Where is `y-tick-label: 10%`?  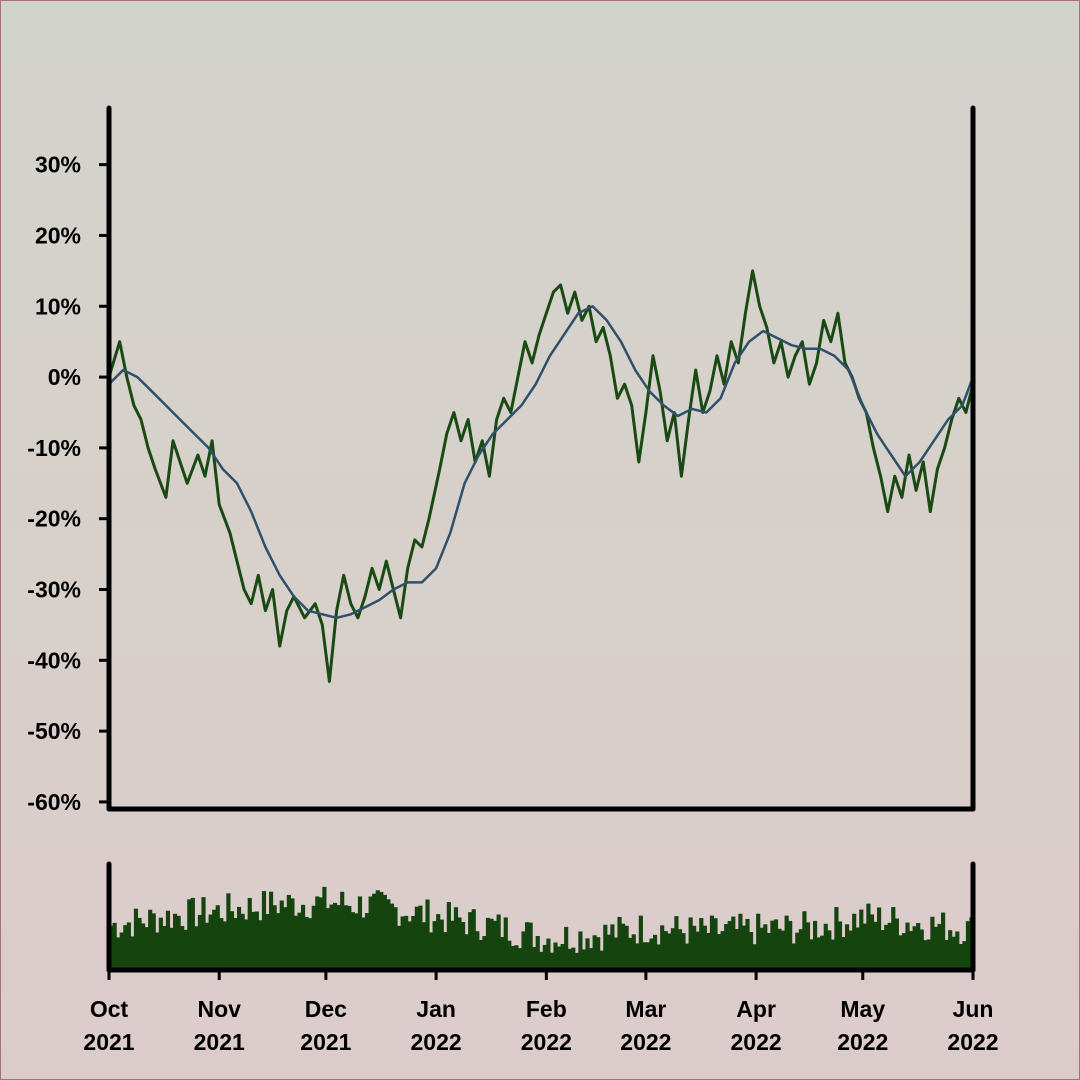 y-tick-label: 10% is located at coordinates (58, 306).